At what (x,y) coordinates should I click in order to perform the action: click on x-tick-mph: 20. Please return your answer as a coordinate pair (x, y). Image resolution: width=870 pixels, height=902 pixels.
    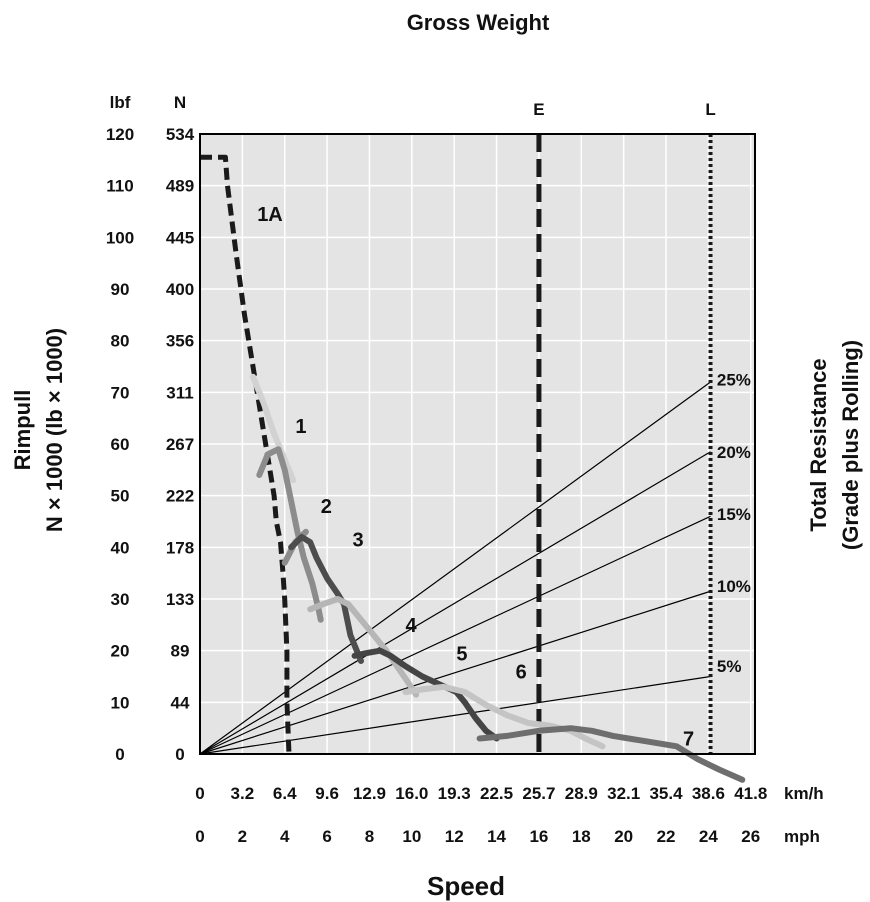
    Looking at the image, I should click on (623, 836).